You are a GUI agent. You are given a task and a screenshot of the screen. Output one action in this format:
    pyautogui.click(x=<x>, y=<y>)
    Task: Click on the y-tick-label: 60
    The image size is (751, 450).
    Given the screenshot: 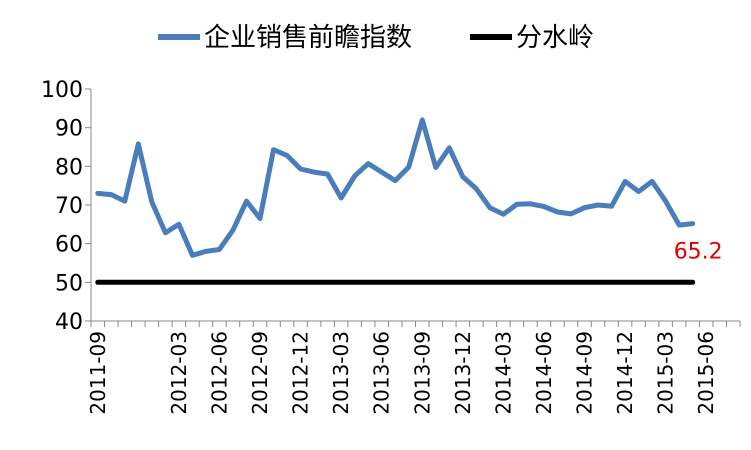 What is the action you would take?
    pyautogui.click(x=69, y=245)
    